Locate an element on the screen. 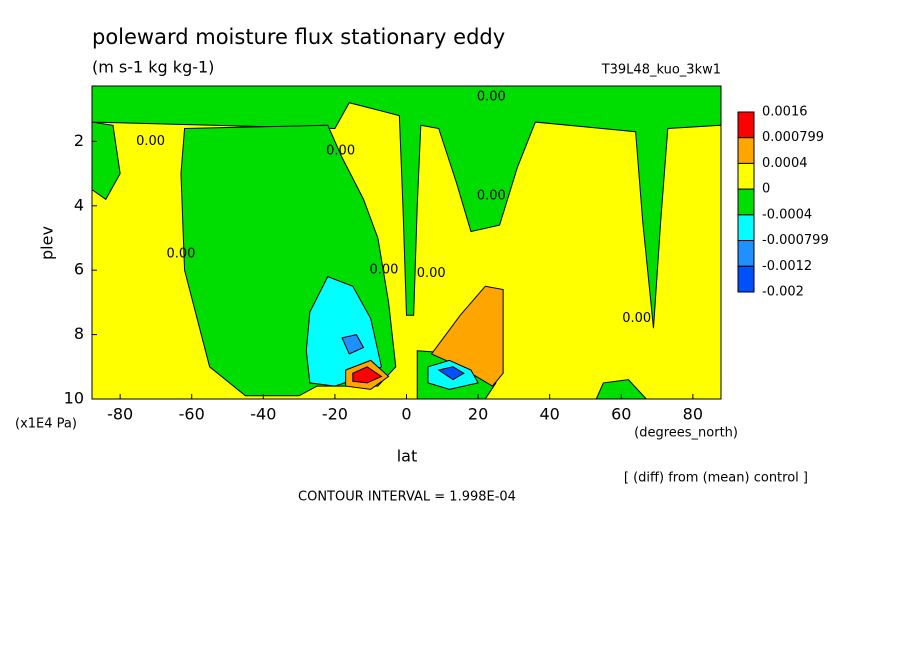 The height and width of the screenshot is (654, 904). y-axis-label: plev is located at coordinates (47, 243).